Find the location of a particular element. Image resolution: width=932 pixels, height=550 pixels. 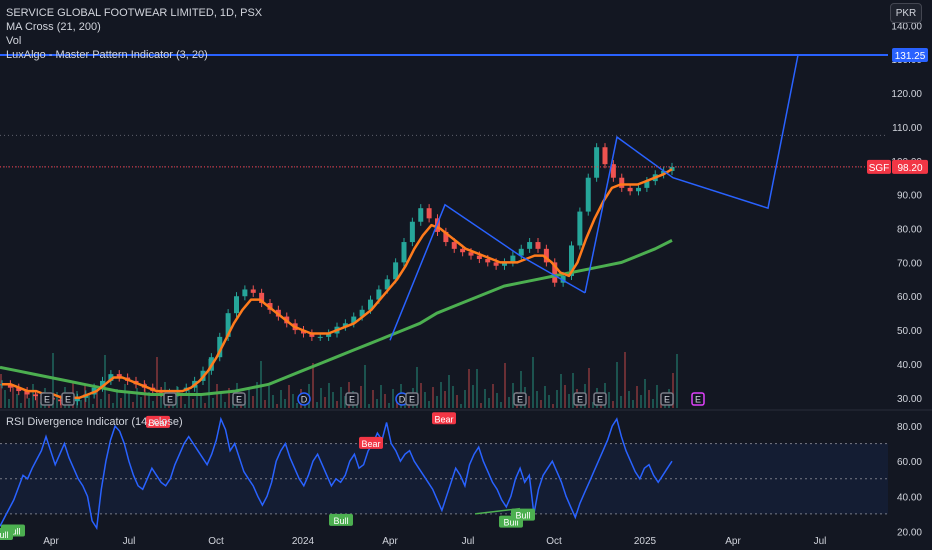

signal-label: Bear is located at coordinates (370, 444).